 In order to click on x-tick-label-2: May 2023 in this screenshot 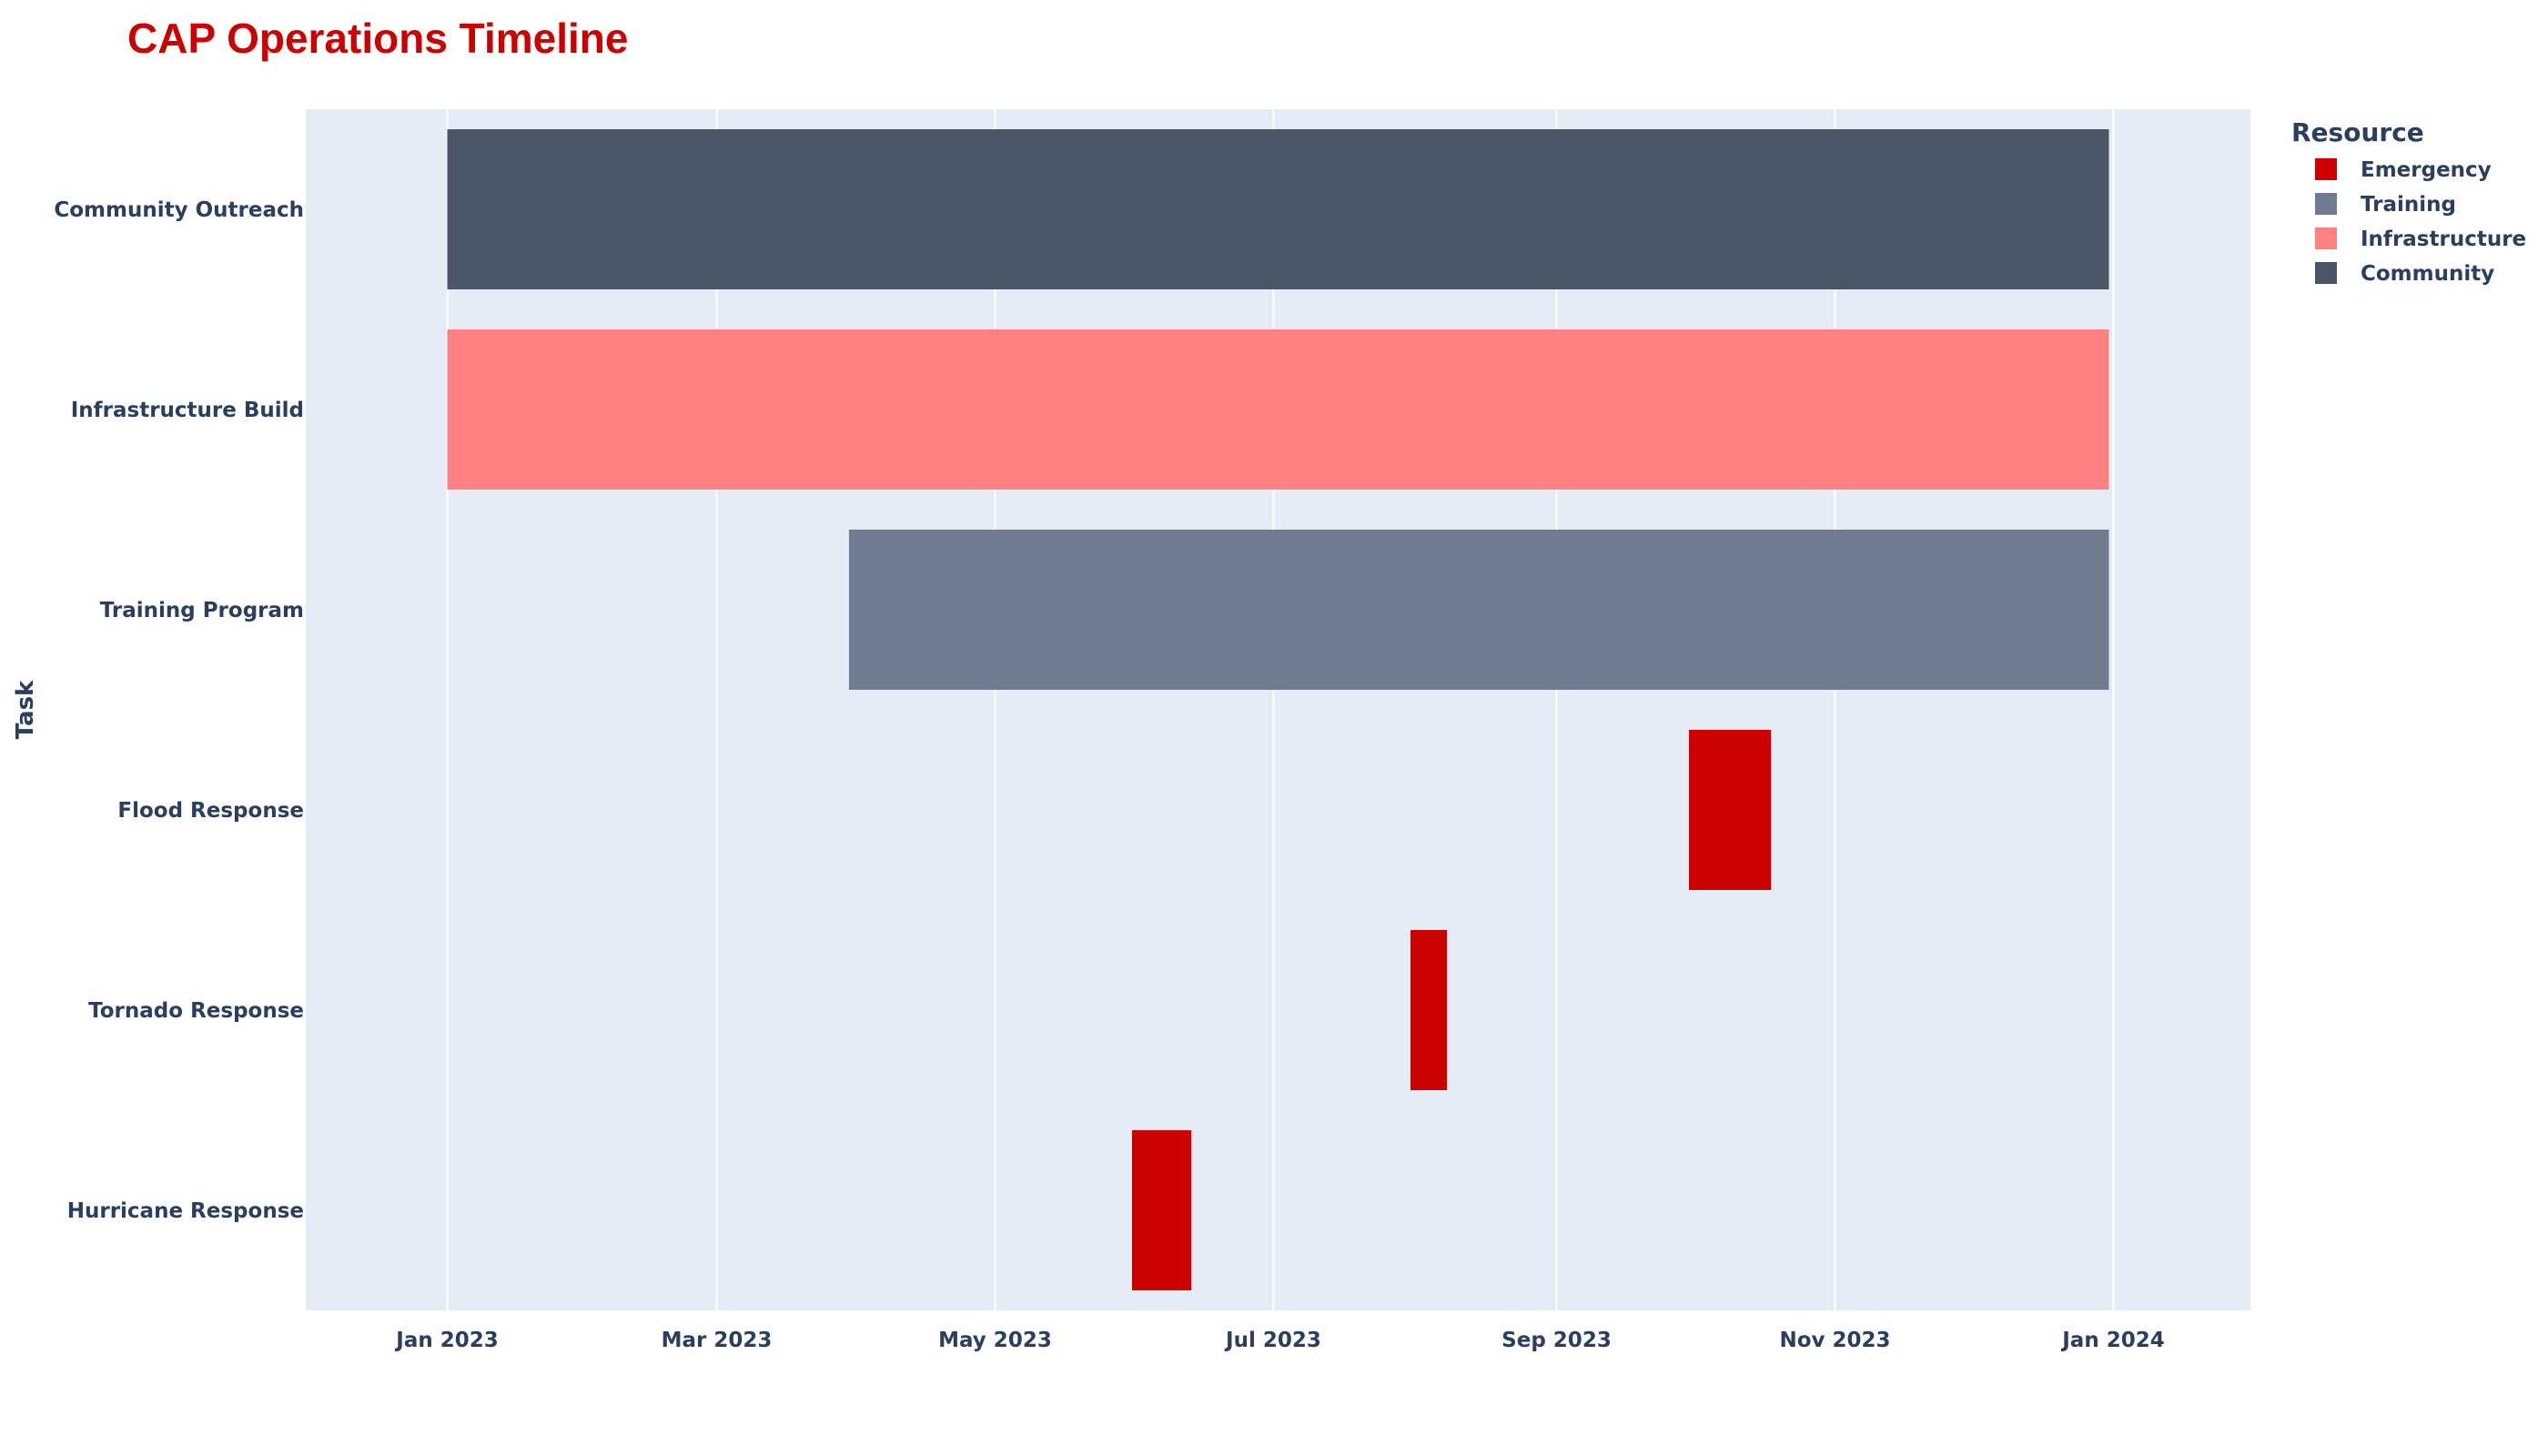, I will do `click(995, 1340)`.